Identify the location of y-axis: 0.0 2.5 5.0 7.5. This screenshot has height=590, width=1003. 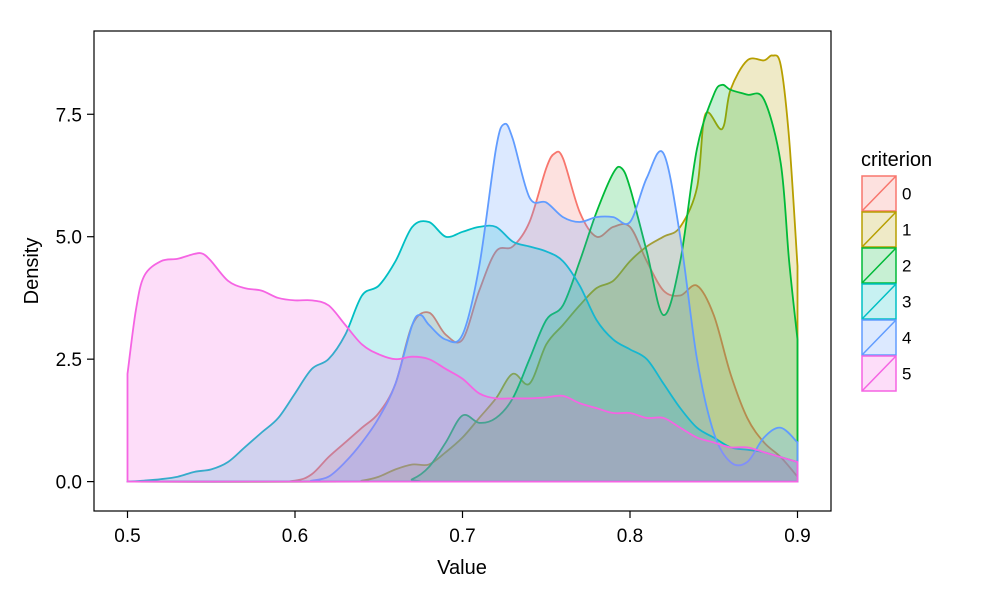
(75, 299).